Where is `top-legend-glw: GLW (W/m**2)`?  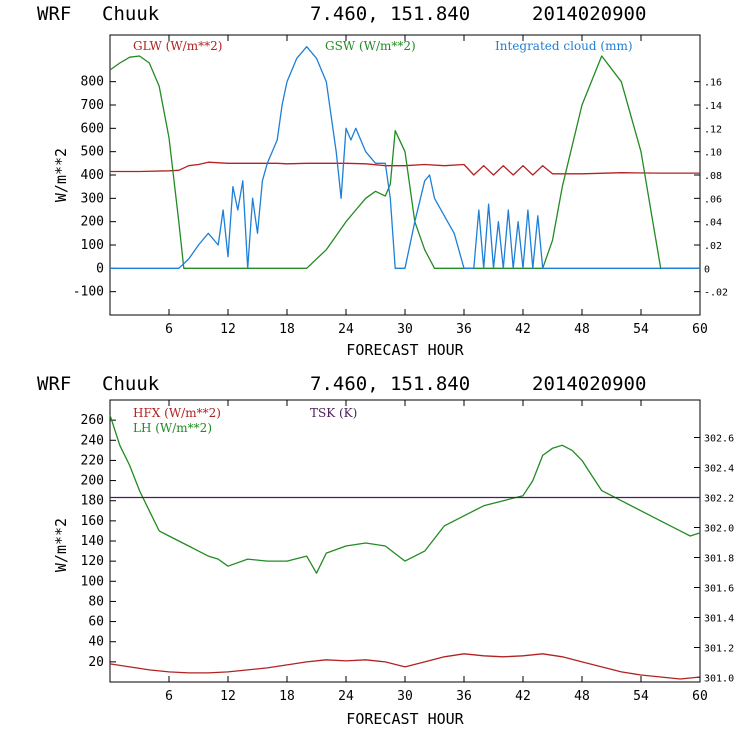 top-legend-glw: GLW (W/m**2) is located at coordinates (177, 46).